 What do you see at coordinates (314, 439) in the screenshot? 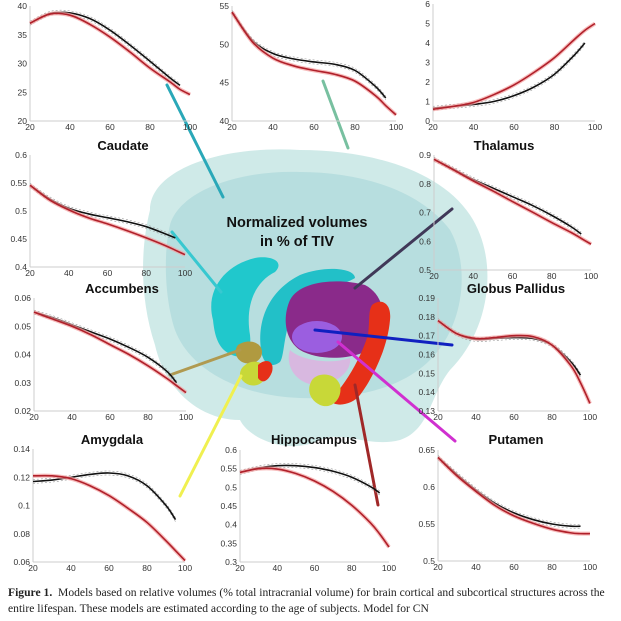
I see `plot-title: Hippocampus` at bounding box center [314, 439].